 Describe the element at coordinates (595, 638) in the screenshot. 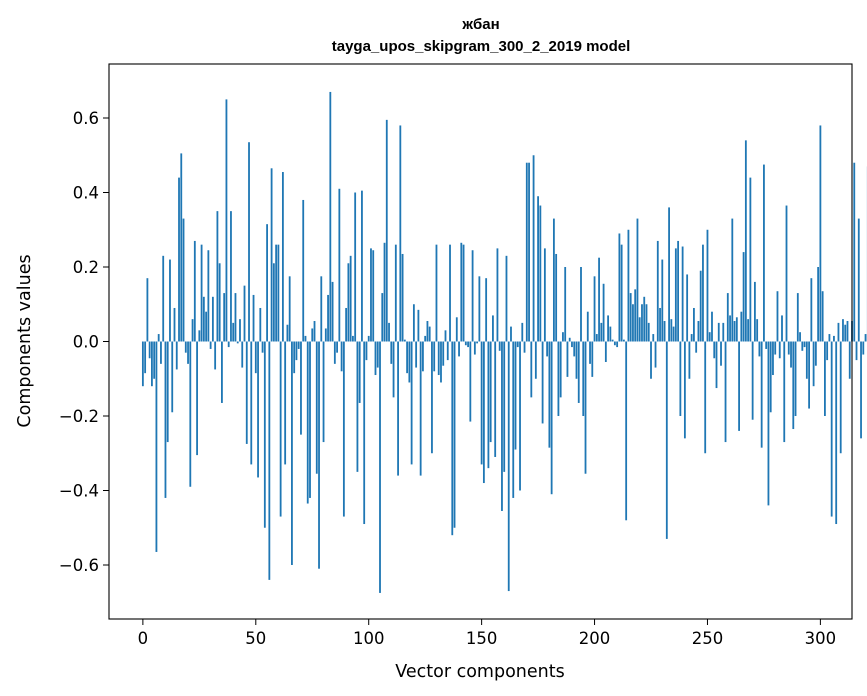

I see `x-tick-label: 200` at that location.